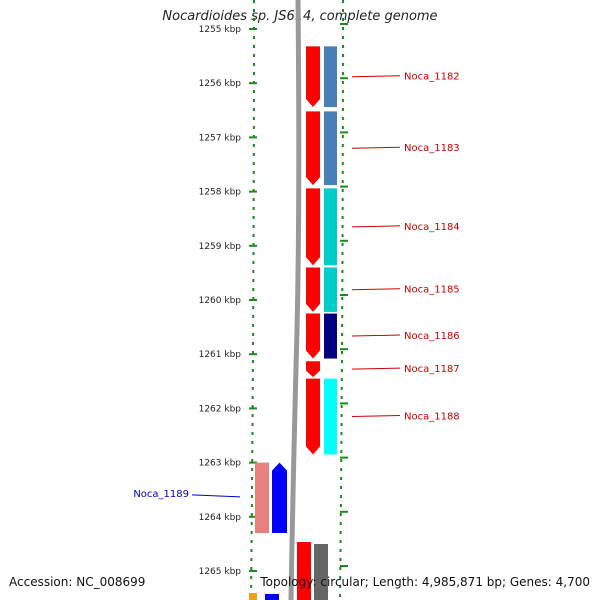 The width and height of the screenshot is (600, 600). I want to click on backbone-line, so click(295, 300).